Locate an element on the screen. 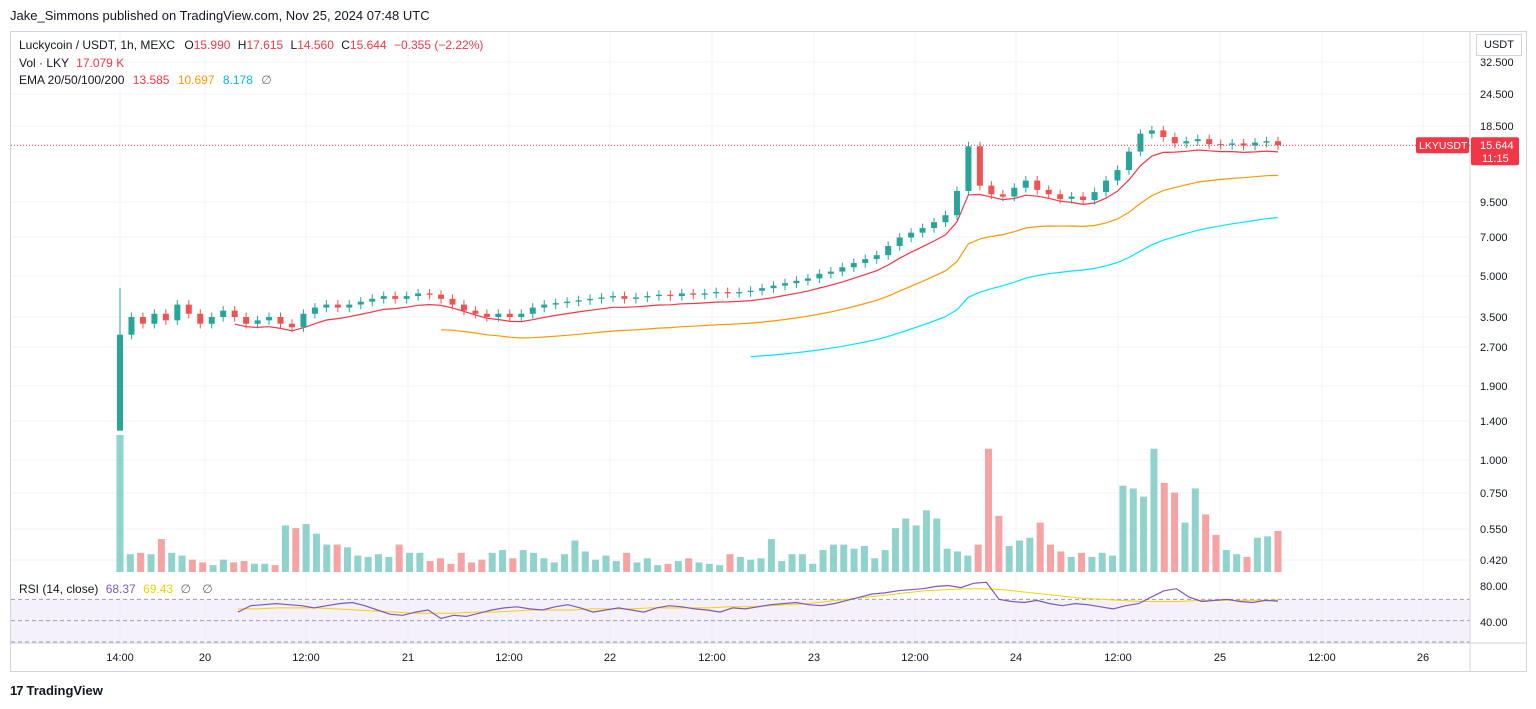 The image size is (1536, 709). symbol-title: Luckycoin / USDT, 1h, MEXC is located at coordinates (97, 45).